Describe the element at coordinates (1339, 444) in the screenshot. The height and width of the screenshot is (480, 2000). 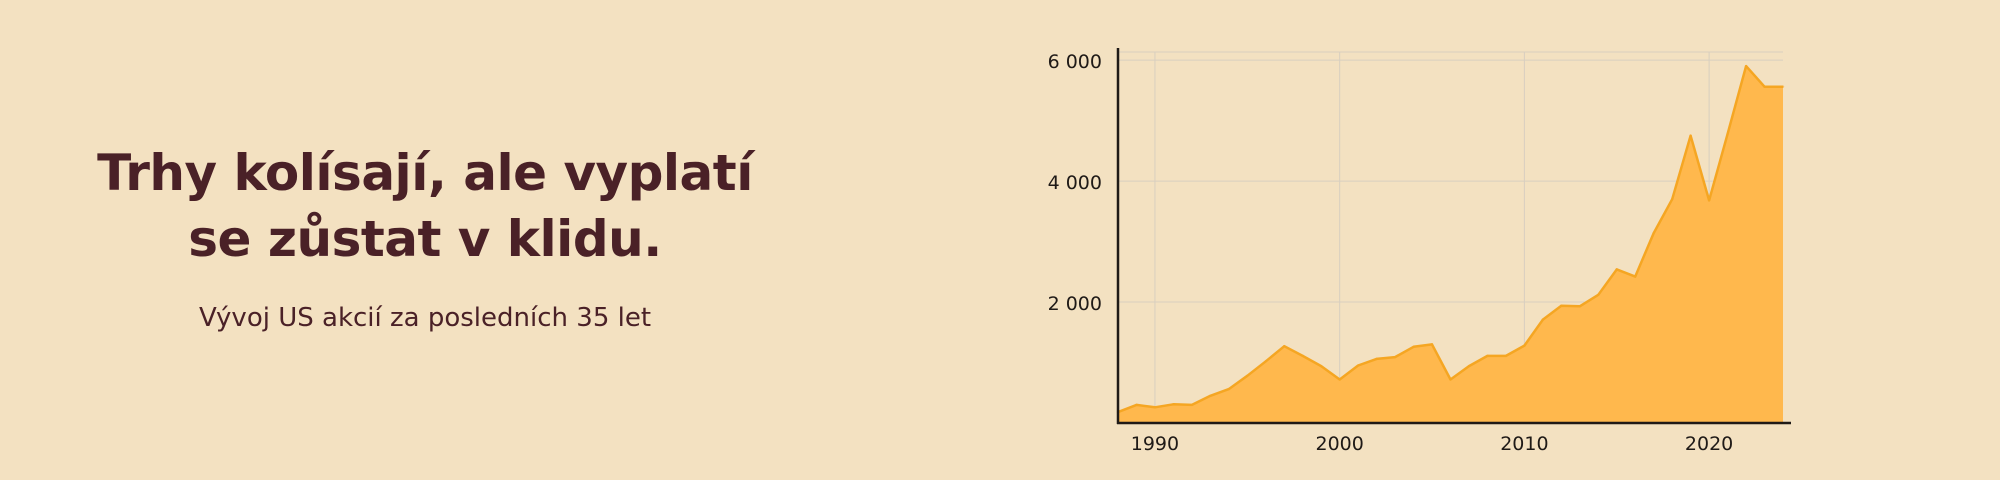
I see `x-tick-label-2000: 2000` at that location.